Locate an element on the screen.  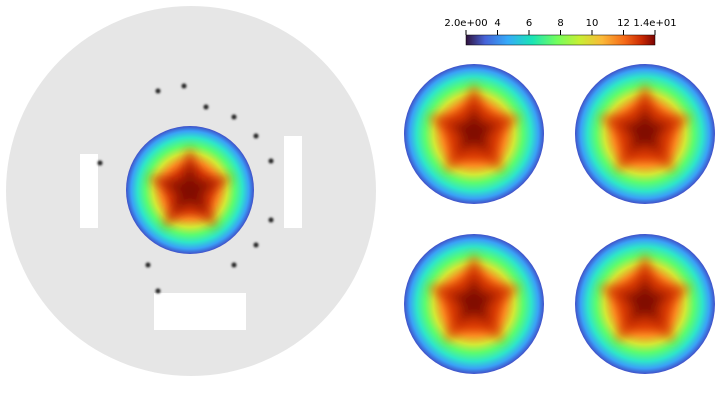
bottom-slot is located at coordinates (200, 311).